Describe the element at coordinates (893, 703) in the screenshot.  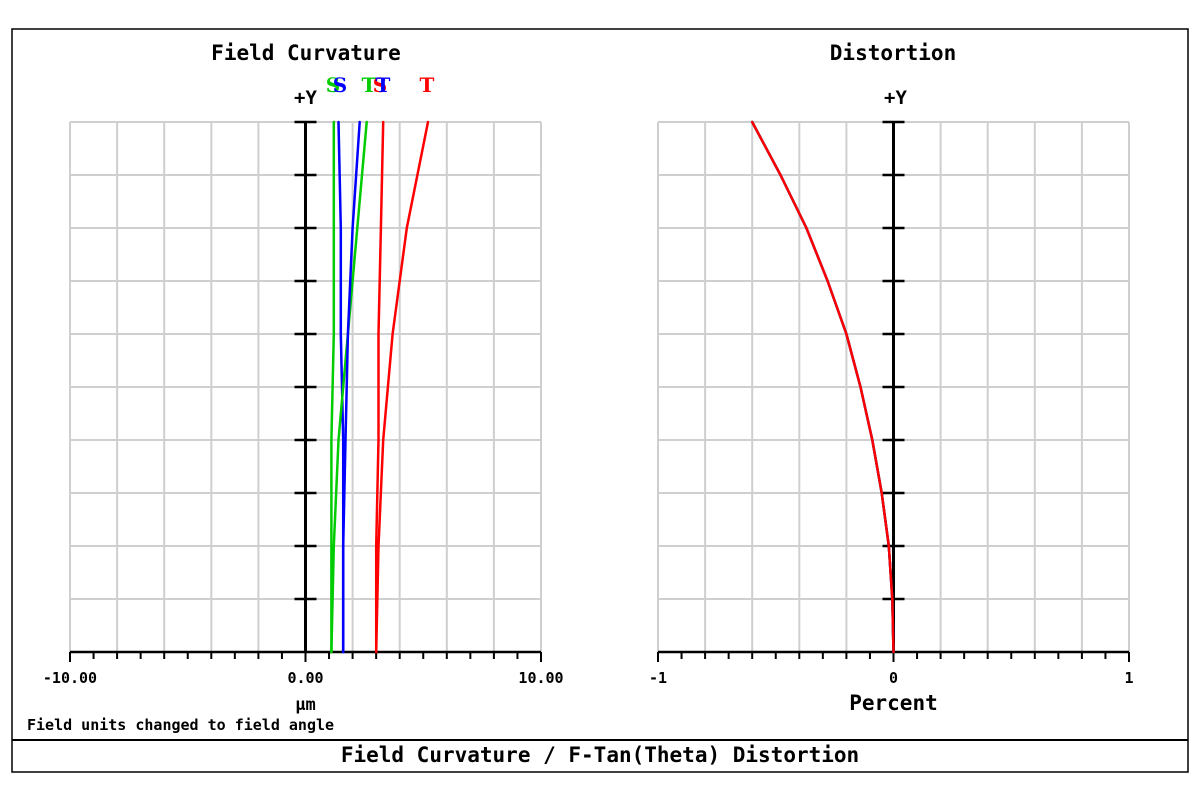
I see `x-axis-label: Percent` at that location.